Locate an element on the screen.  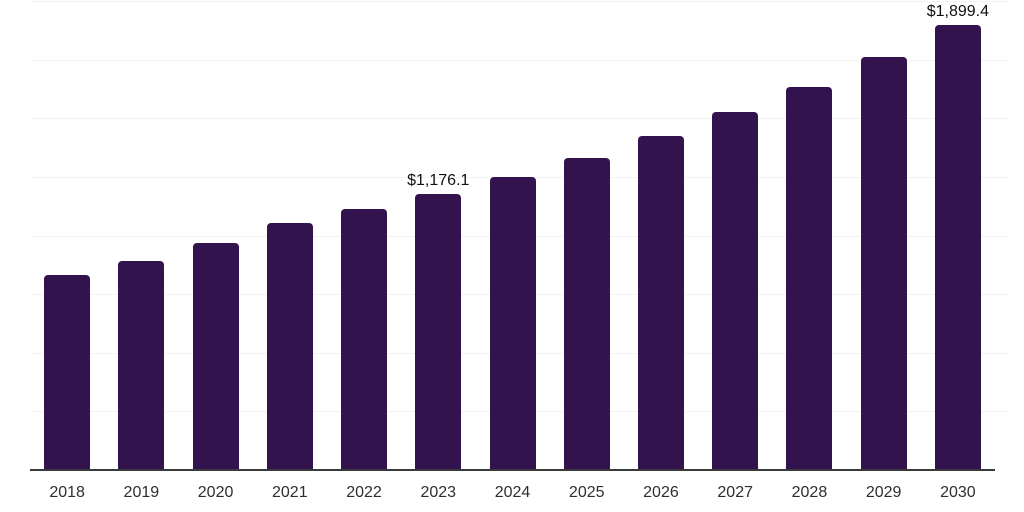
bar-2029 is located at coordinates (883, 263).